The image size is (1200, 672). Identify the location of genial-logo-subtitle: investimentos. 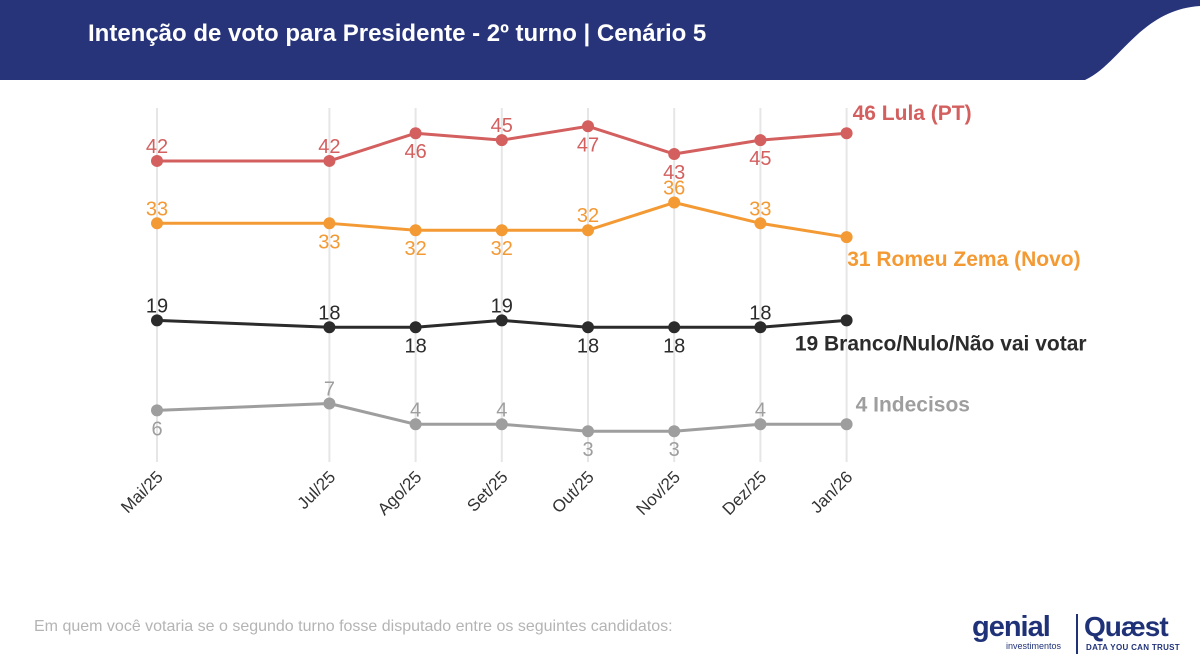
(1034, 646).